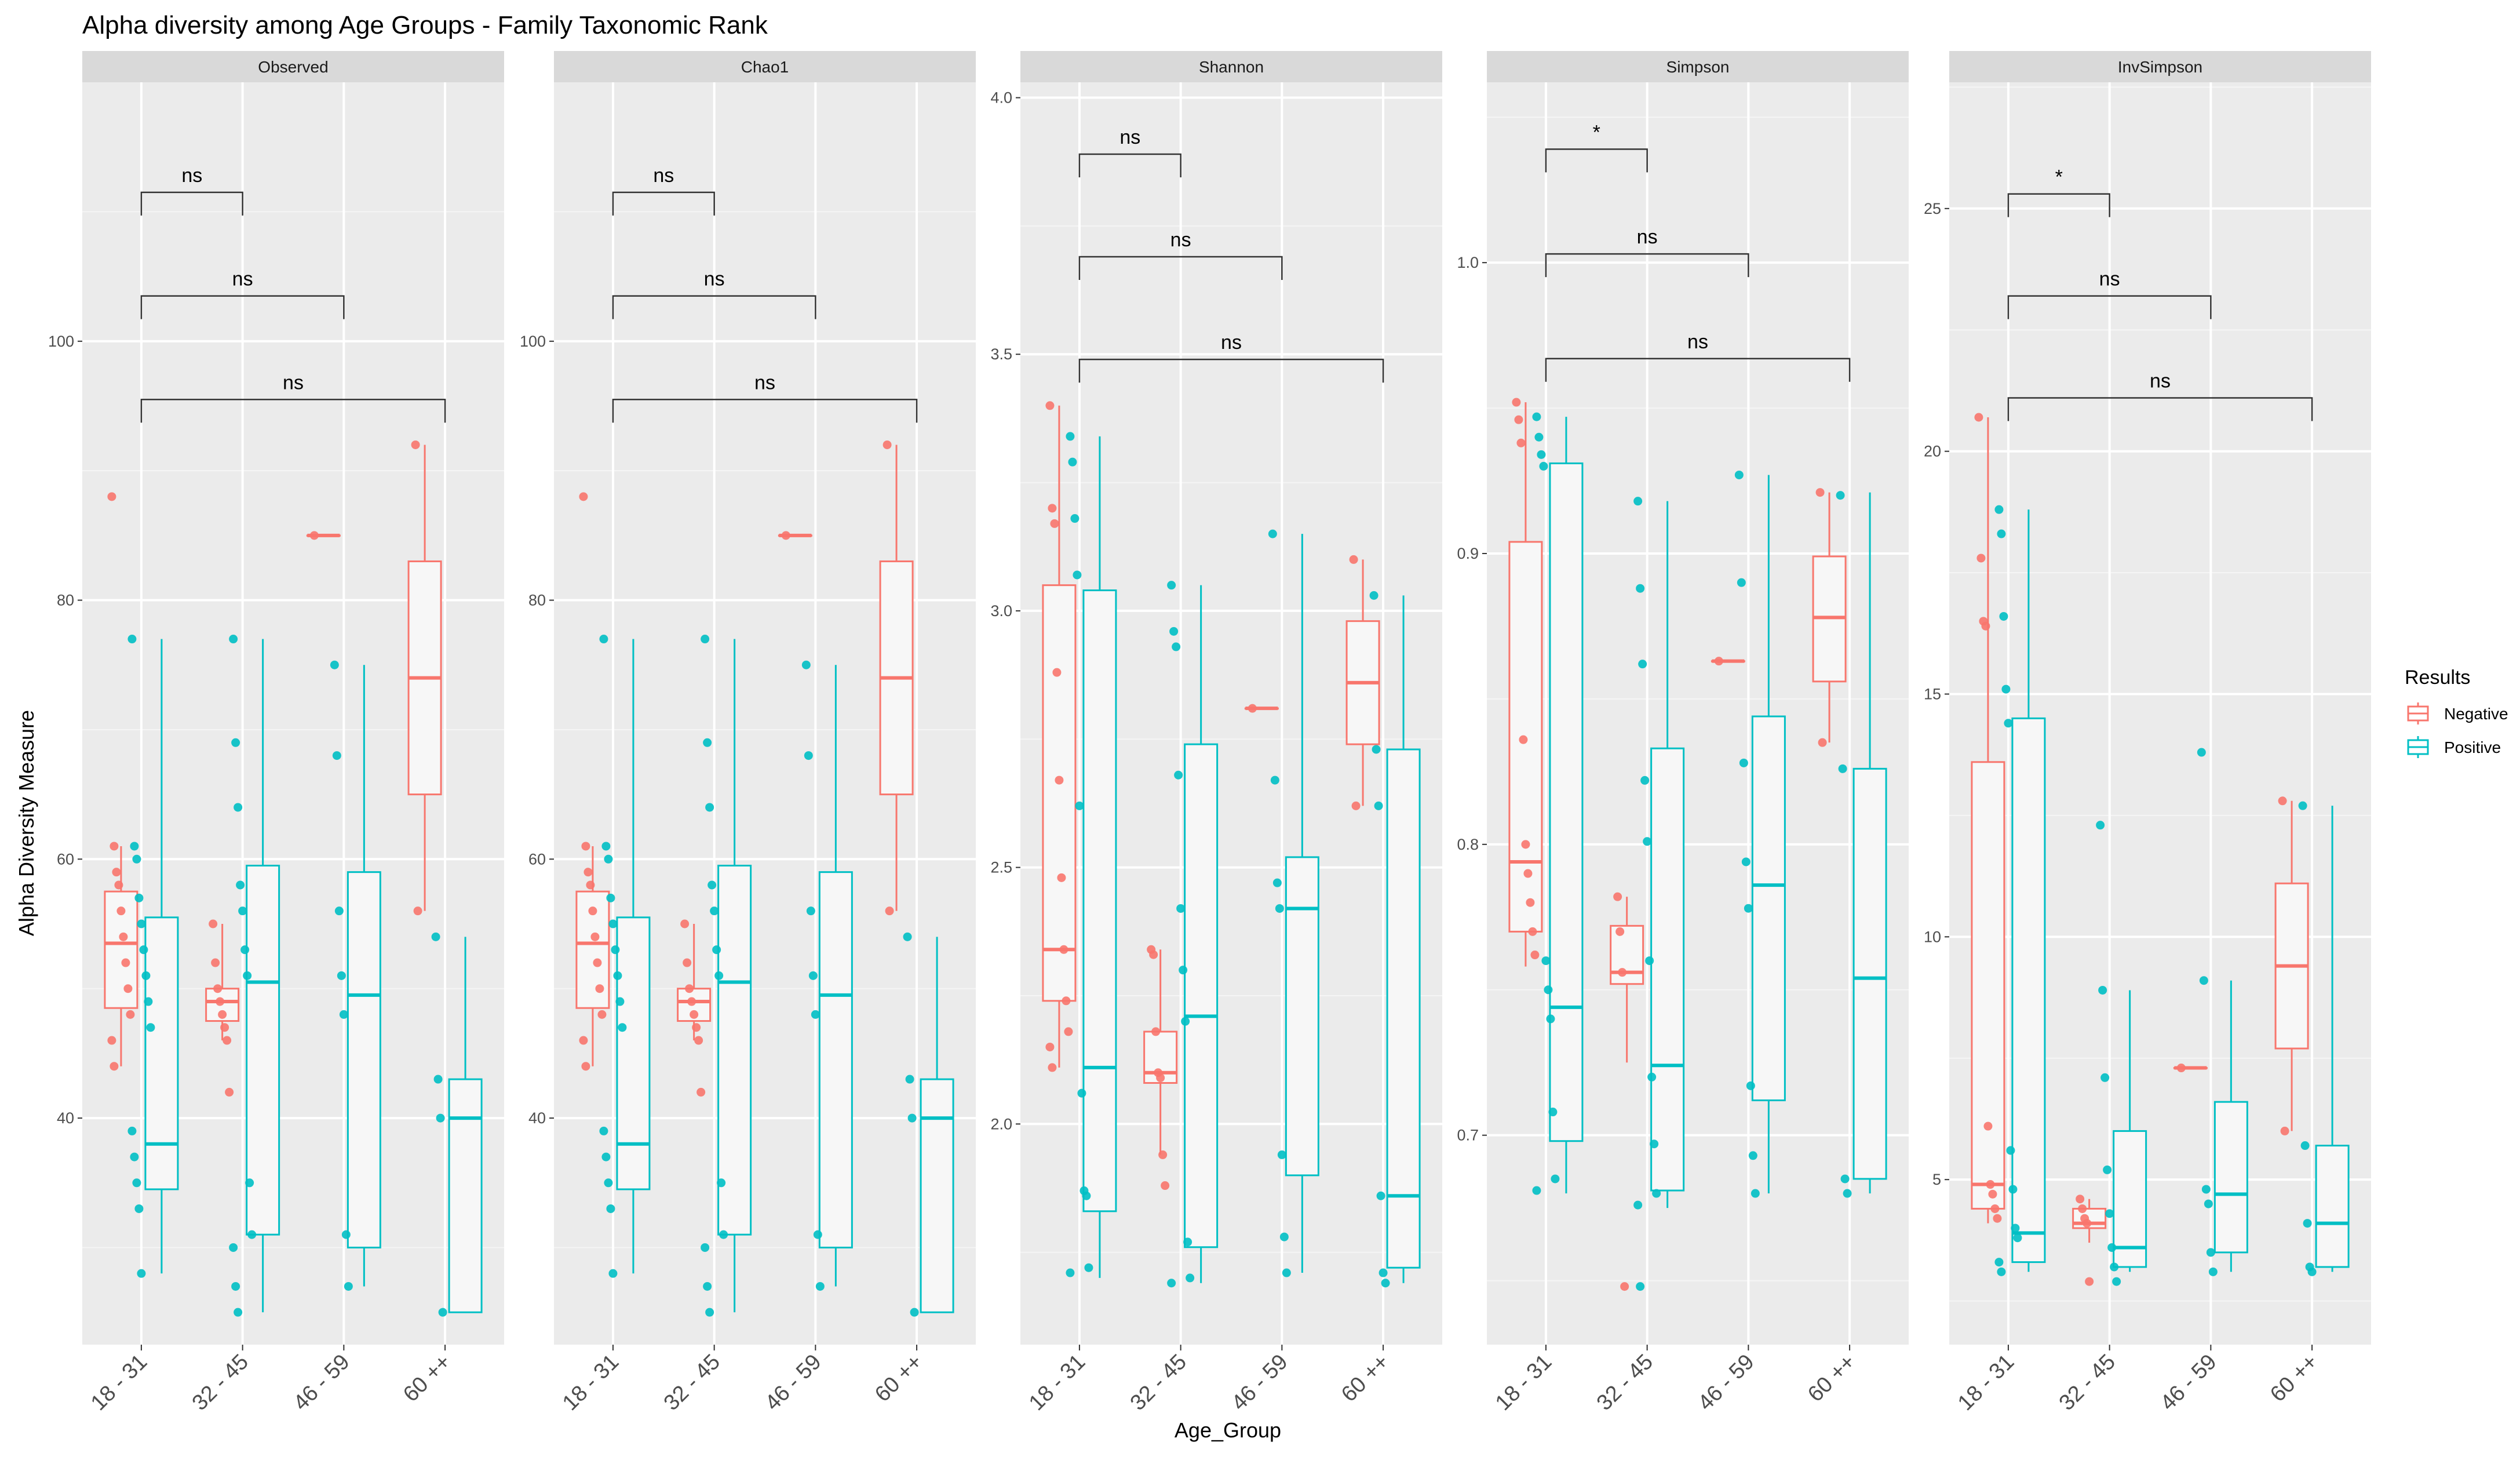 The height and width of the screenshot is (1460, 2520). I want to click on y-tick-label: 3.5, so click(1001, 354).